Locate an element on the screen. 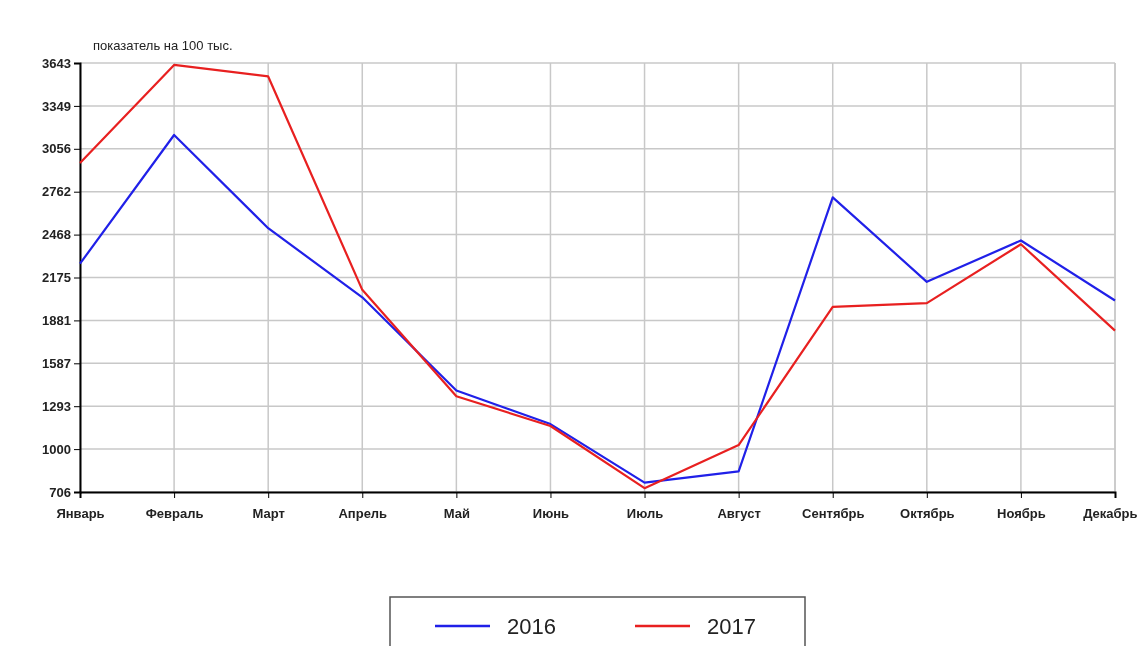 The height and width of the screenshot is (646, 1145). y-tick-label: 1587 is located at coordinates (56, 363).